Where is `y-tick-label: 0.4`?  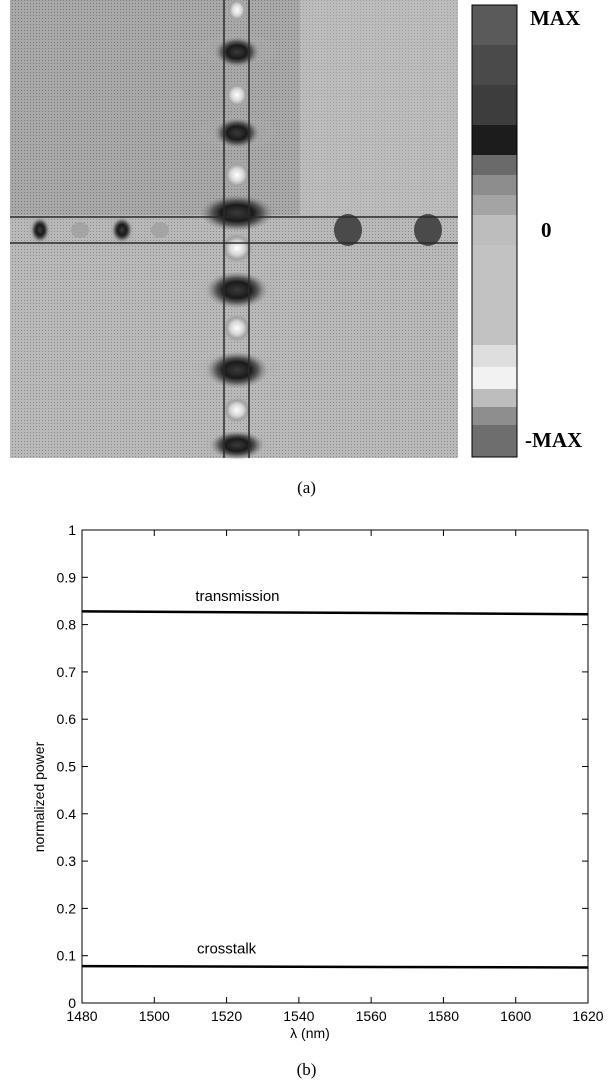
y-tick-label: 0.4 is located at coordinates (67, 814).